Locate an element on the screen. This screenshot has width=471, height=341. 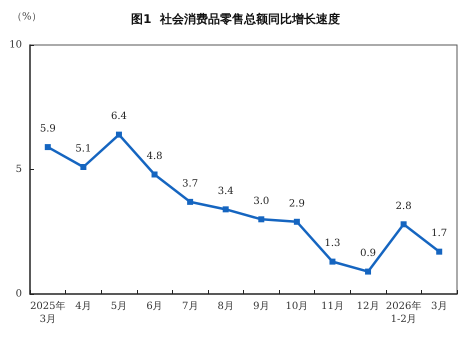
data-label: 5.9 is located at coordinates (48, 129).